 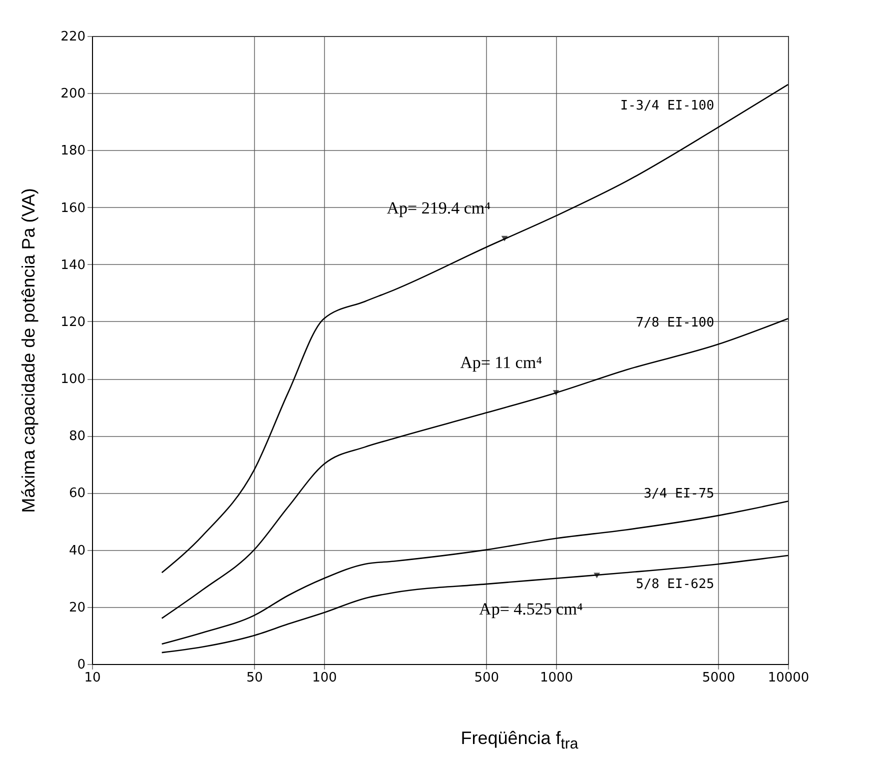 I want to click on y-tick-label: 100, so click(x=73, y=380).